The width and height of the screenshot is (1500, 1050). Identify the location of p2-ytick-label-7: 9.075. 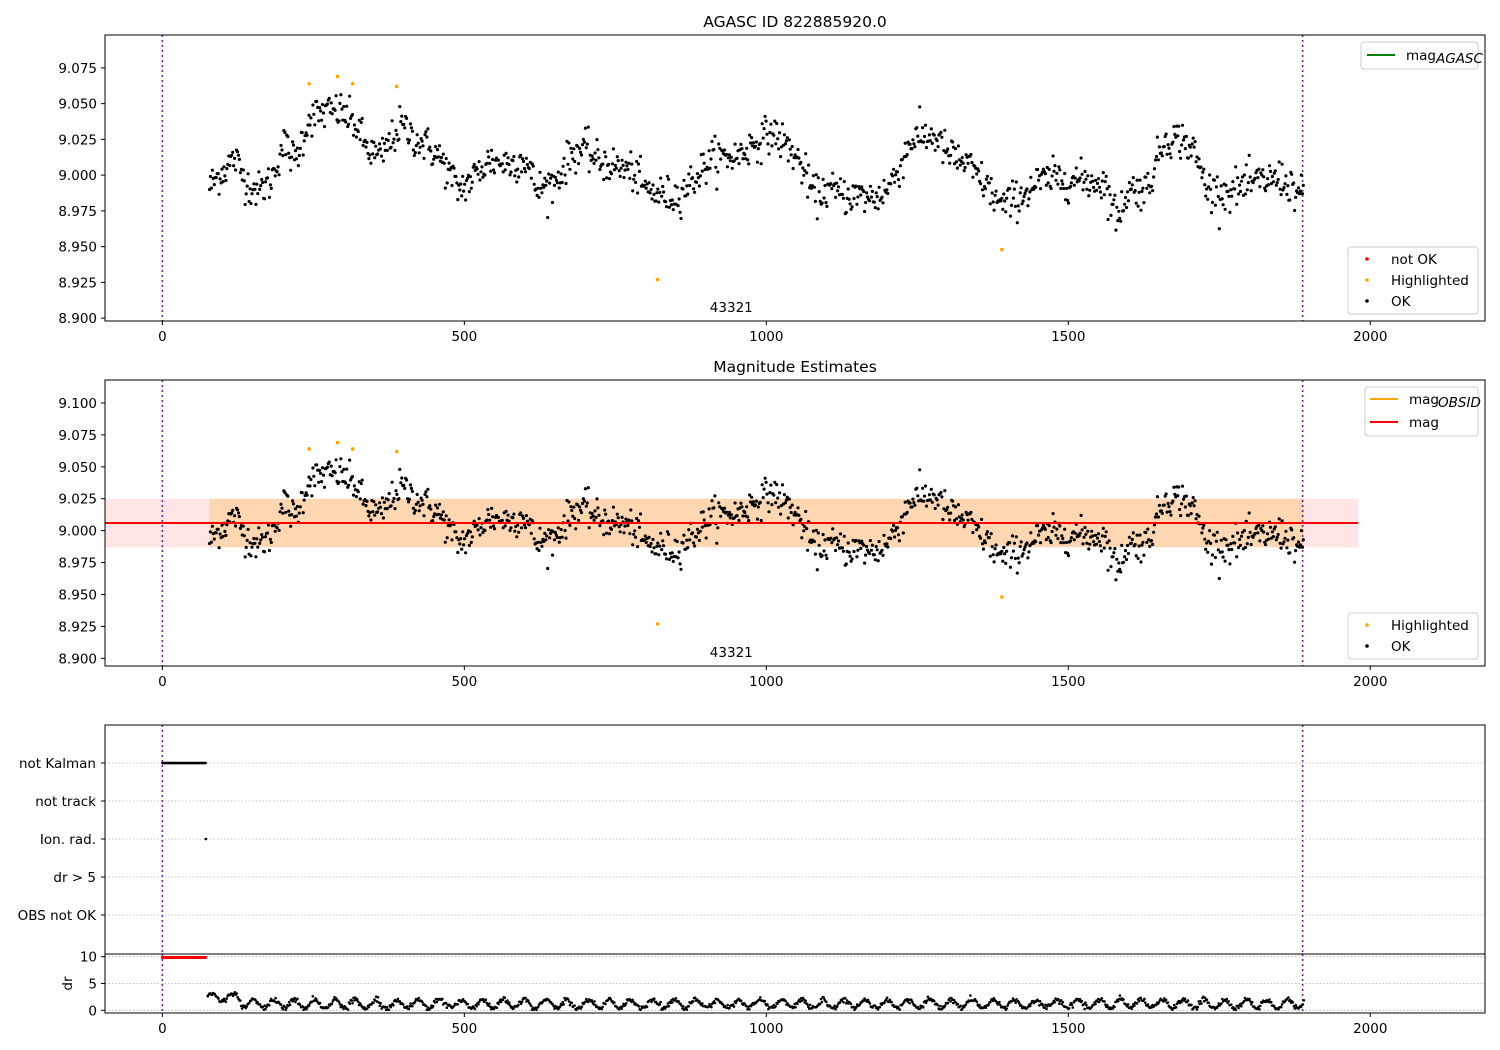
(77, 436).